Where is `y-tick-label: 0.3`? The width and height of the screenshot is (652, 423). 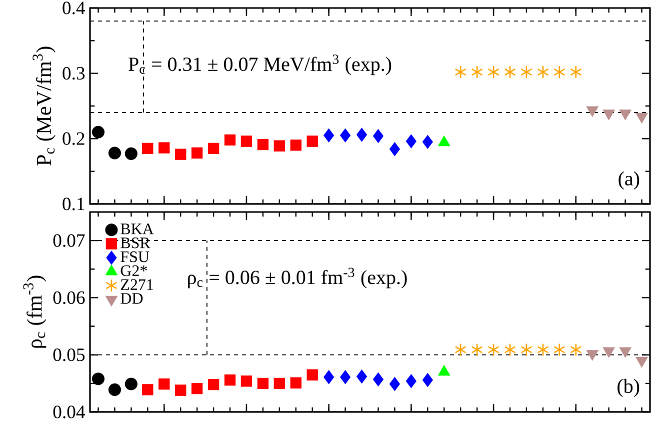 y-tick-label: 0.3 is located at coordinates (73, 73).